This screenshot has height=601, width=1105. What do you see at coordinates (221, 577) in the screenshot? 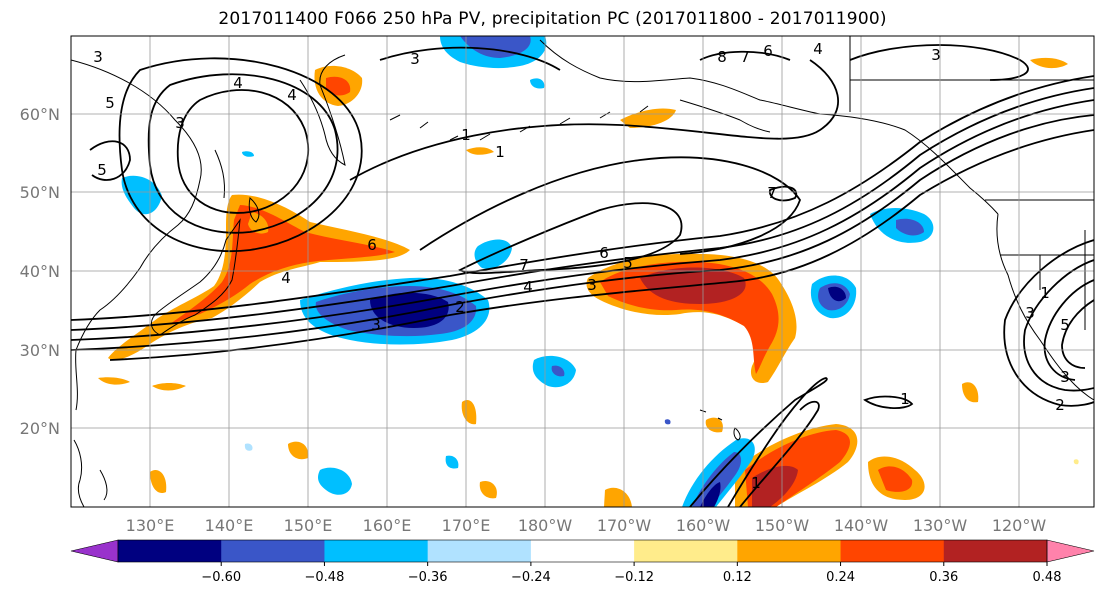
I see `colorbar-tick-label: −0.60` at bounding box center [221, 577].